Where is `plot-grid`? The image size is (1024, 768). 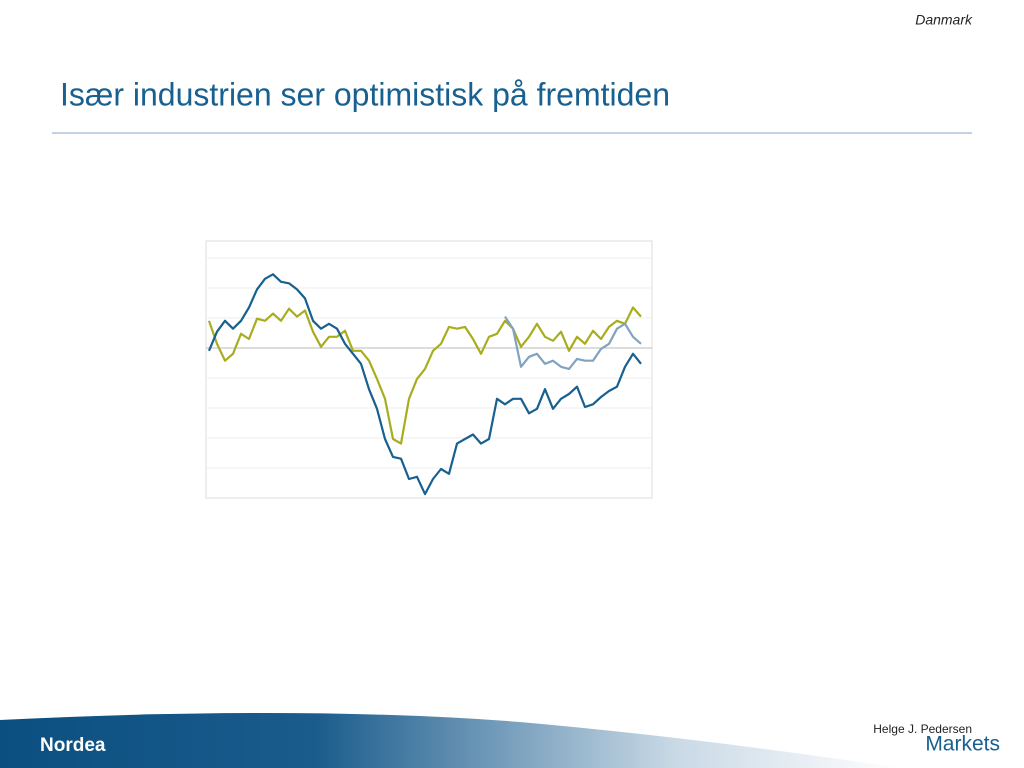
plot-grid is located at coordinates (429, 363).